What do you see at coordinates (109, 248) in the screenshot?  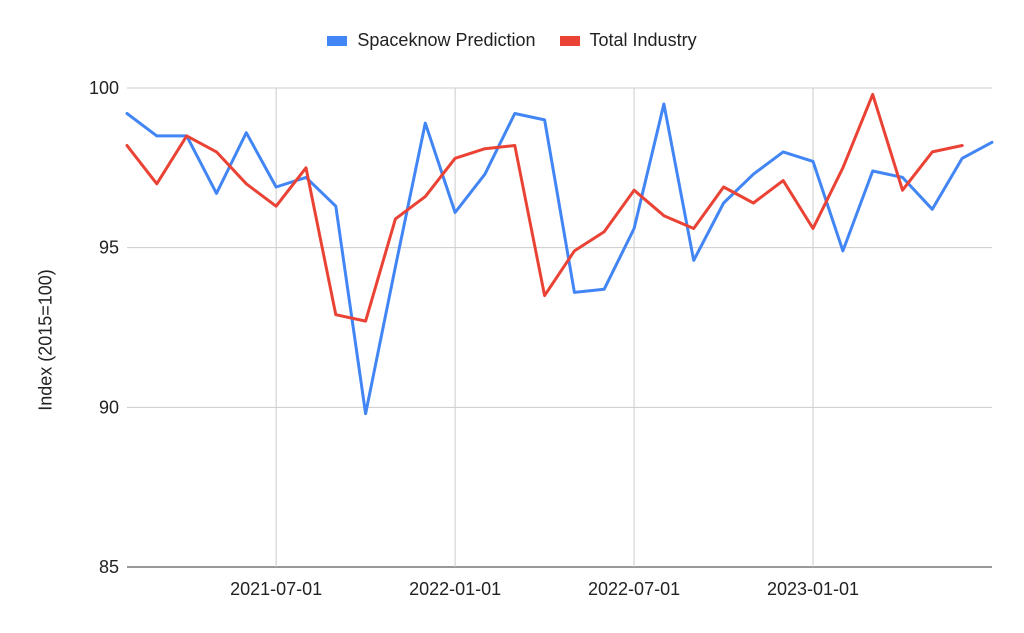 I see `y-tick-label: 95` at bounding box center [109, 248].